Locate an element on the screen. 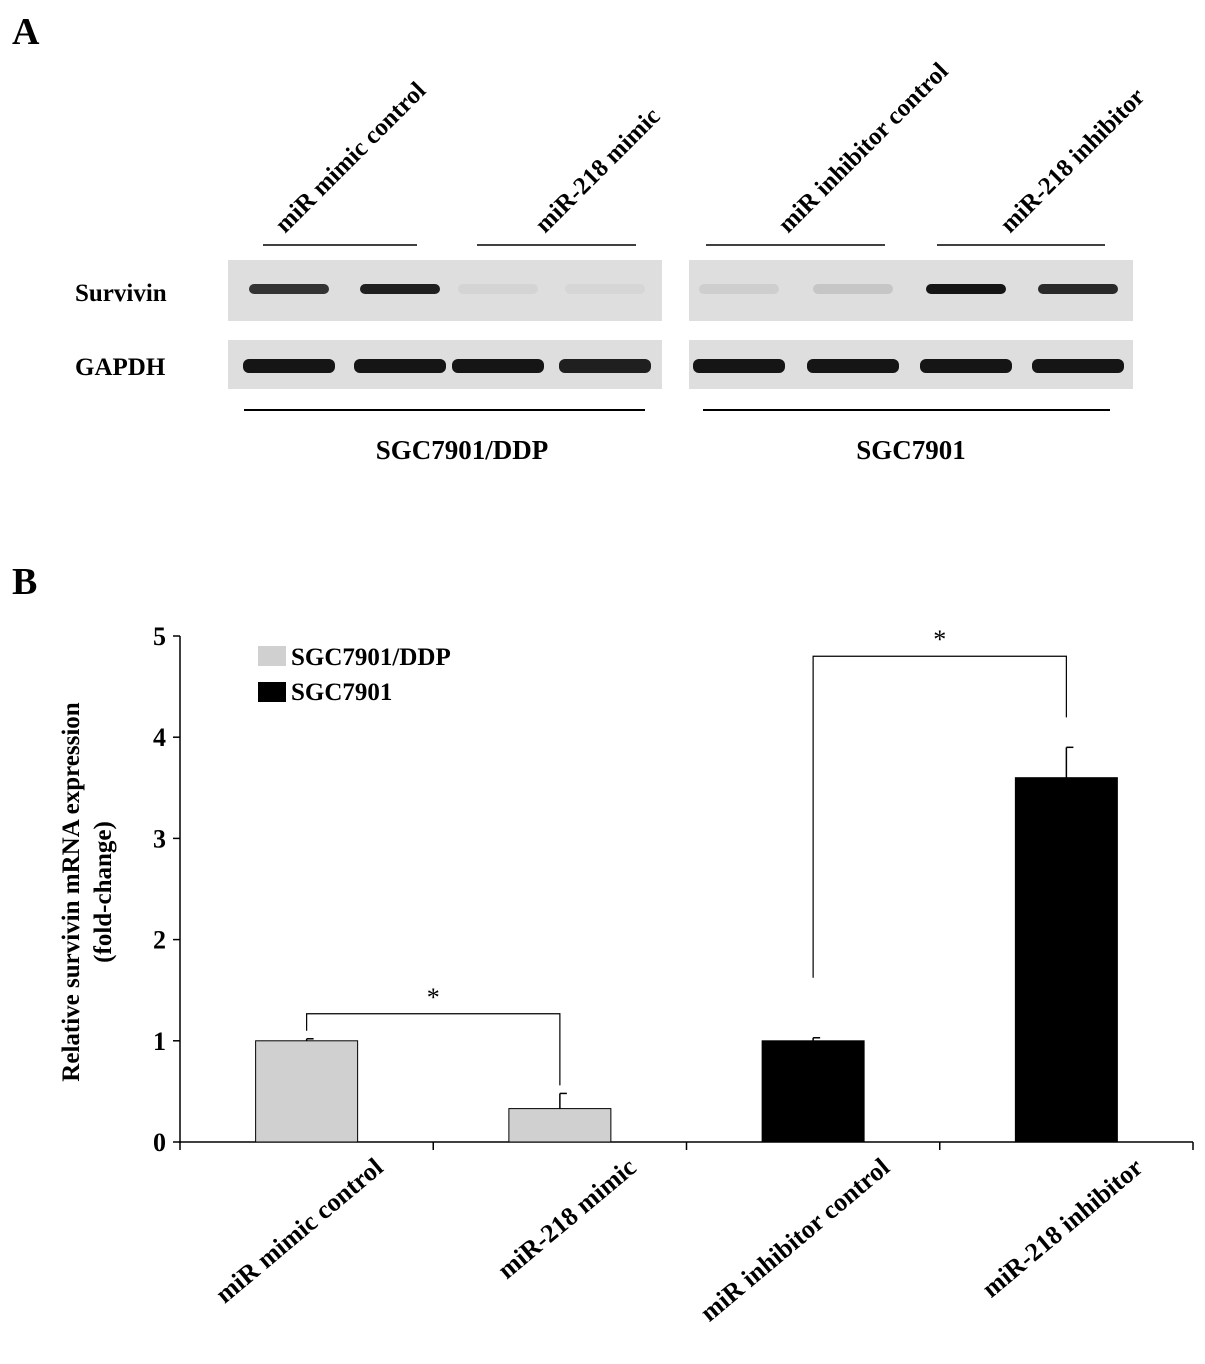  western-blot is located at coordinates (680, 324).